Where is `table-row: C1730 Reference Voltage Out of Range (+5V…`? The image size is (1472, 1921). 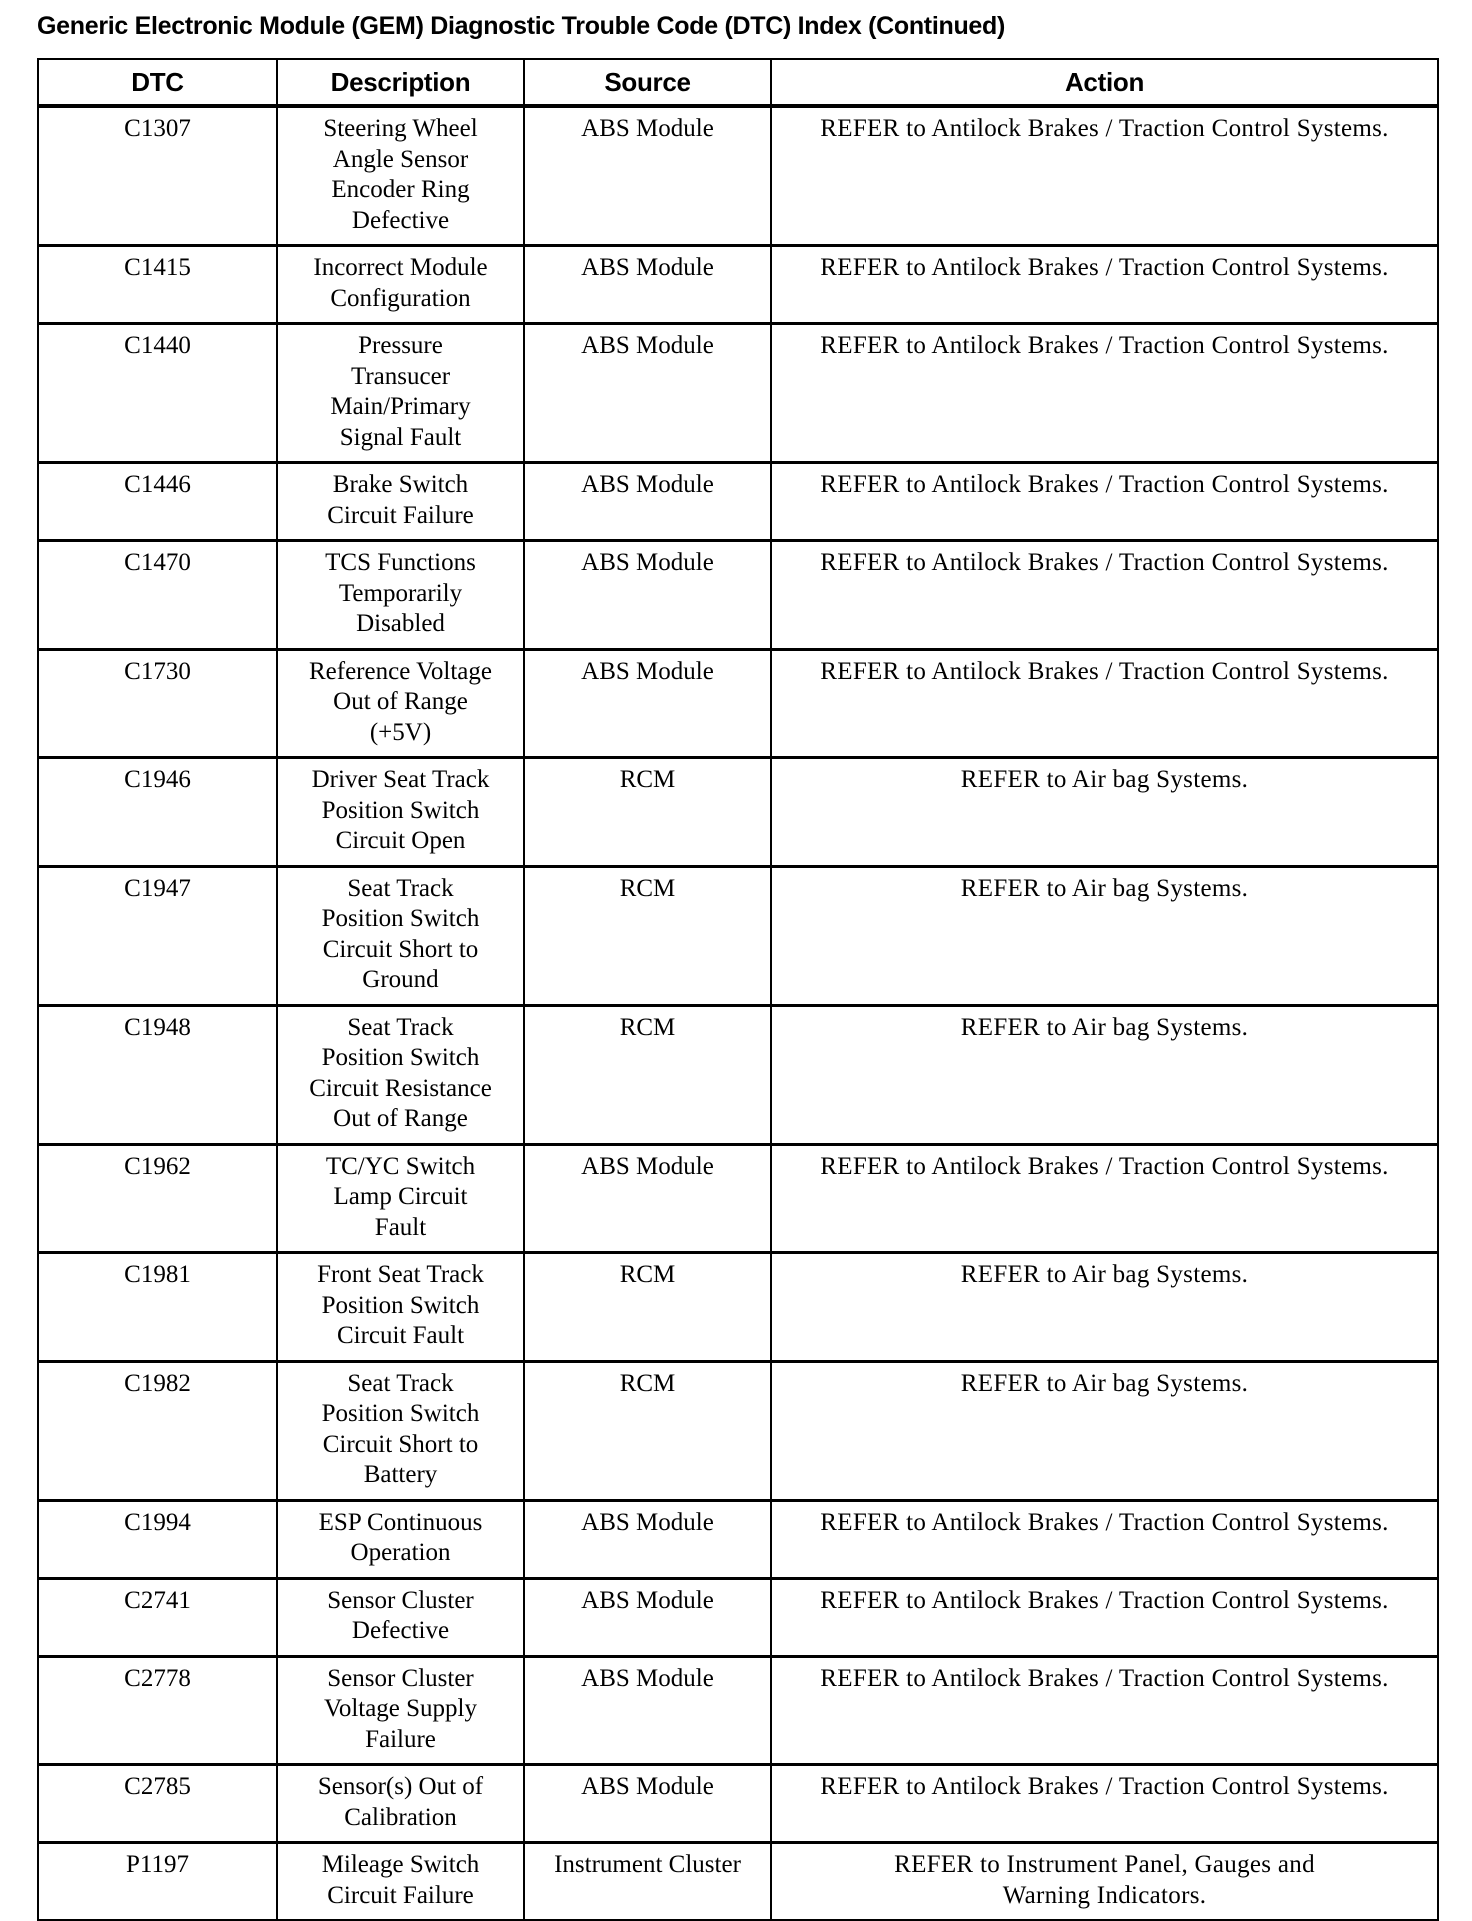 table-row: C1730 Reference Voltage Out of Range (+5V… is located at coordinates (738, 703).